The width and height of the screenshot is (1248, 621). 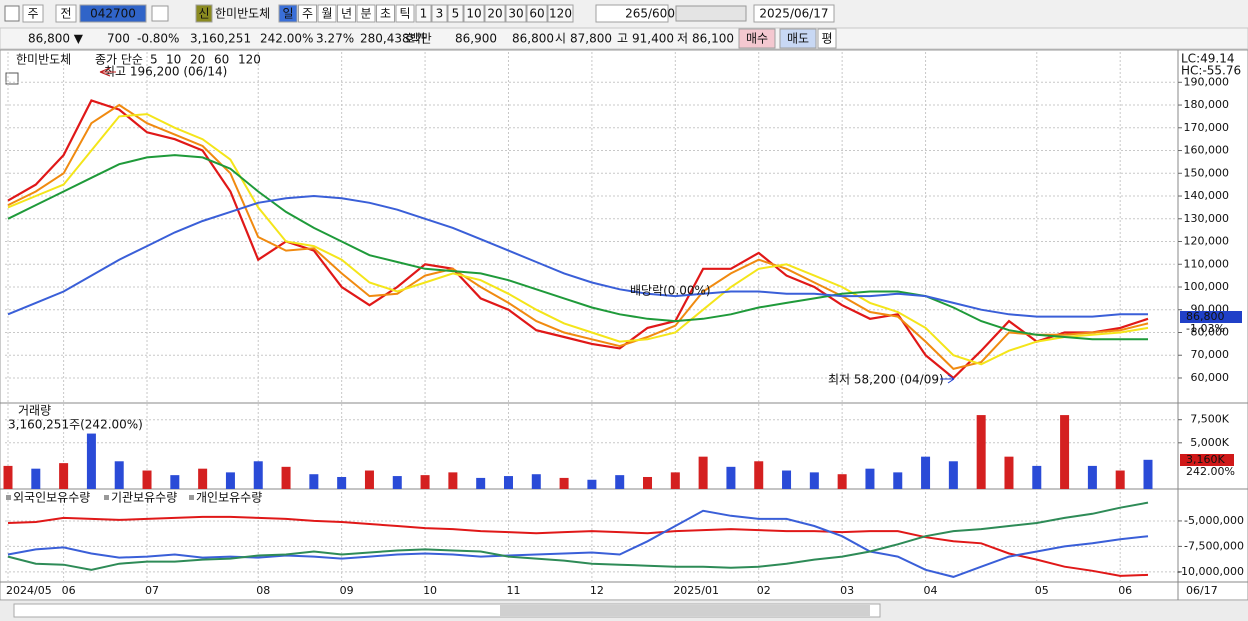 I want to click on unit-button: 주, so click(x=307, y=14).